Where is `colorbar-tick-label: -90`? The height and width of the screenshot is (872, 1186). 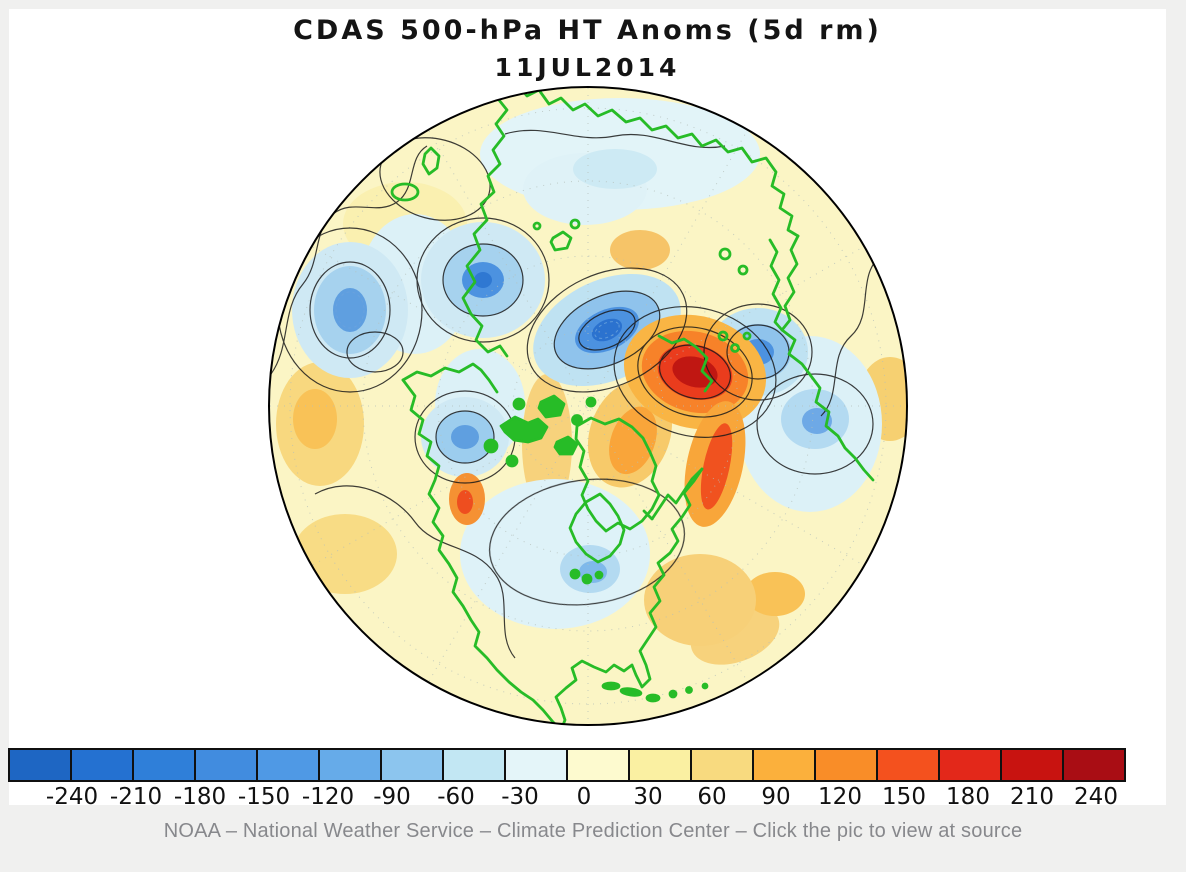
colorbar-tick-label: -90 is located at coordinates (392, 797).